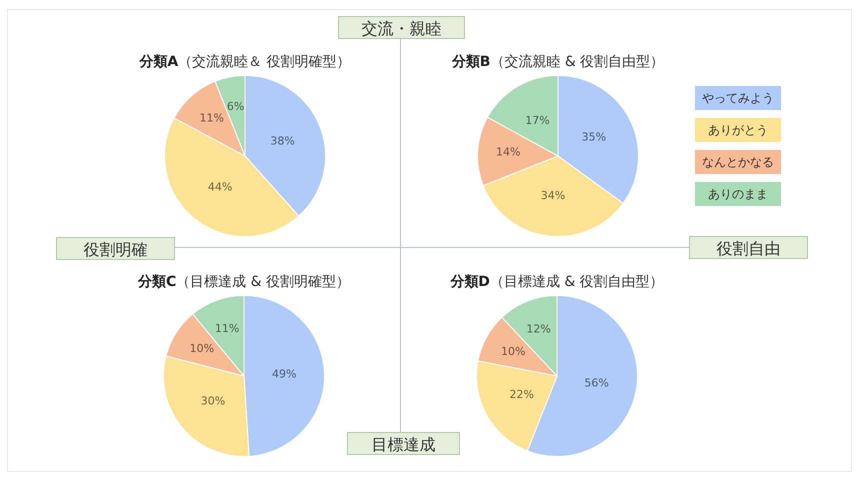 Image resolution: width=860 pixels, height=483 pixels. I want to click on data-label: 14%, so click(508, 152).